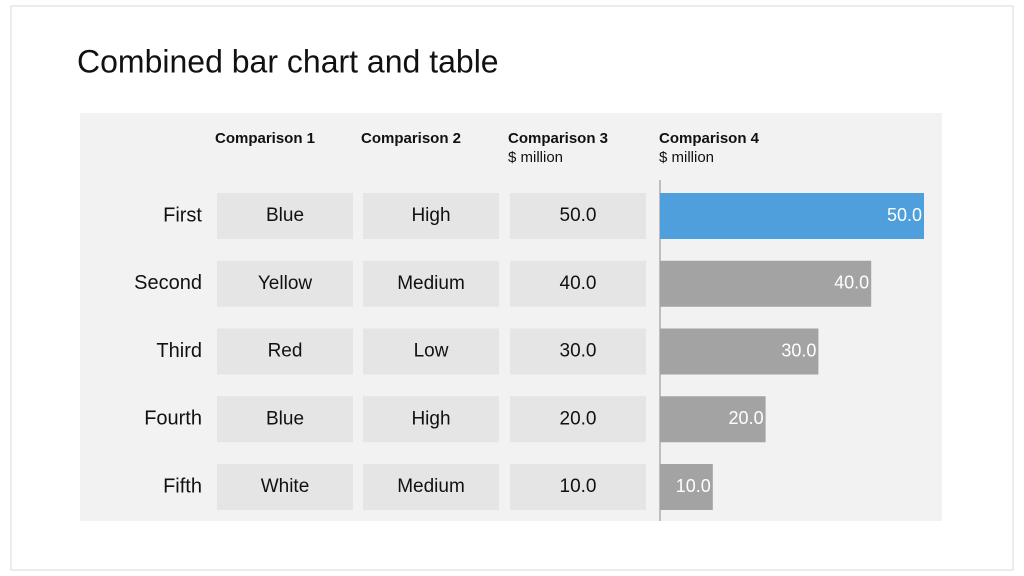 The height and width of the screenshot is (576, 1024). What do you see at coordinates (411, 138) in the screenshot?
I see `column-header: Comparison 2` at bounding box center [411, 138].